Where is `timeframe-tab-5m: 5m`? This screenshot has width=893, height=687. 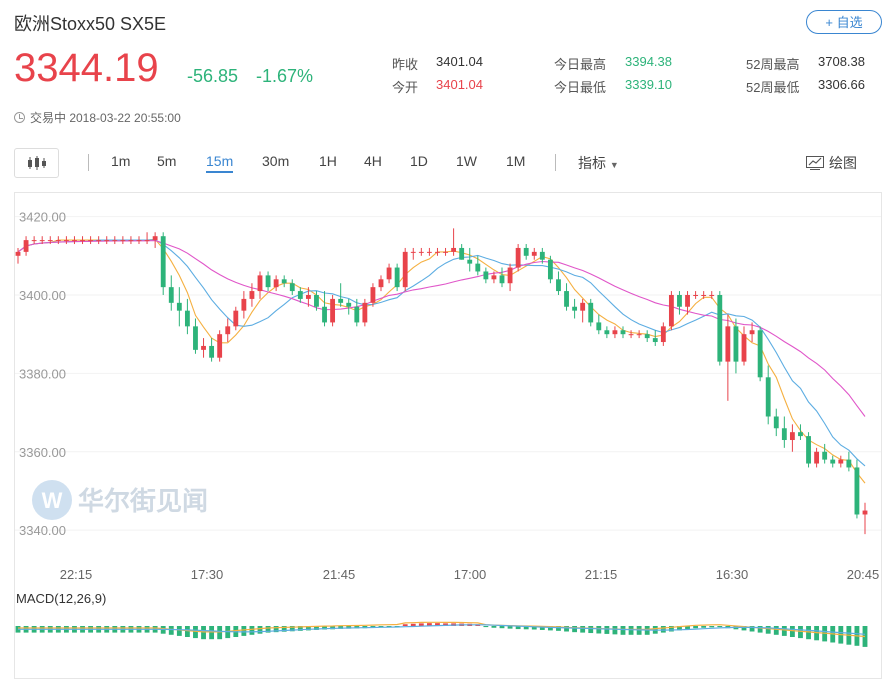
timeframe-tab-5m: 5m is located at coordinates (167, 161).